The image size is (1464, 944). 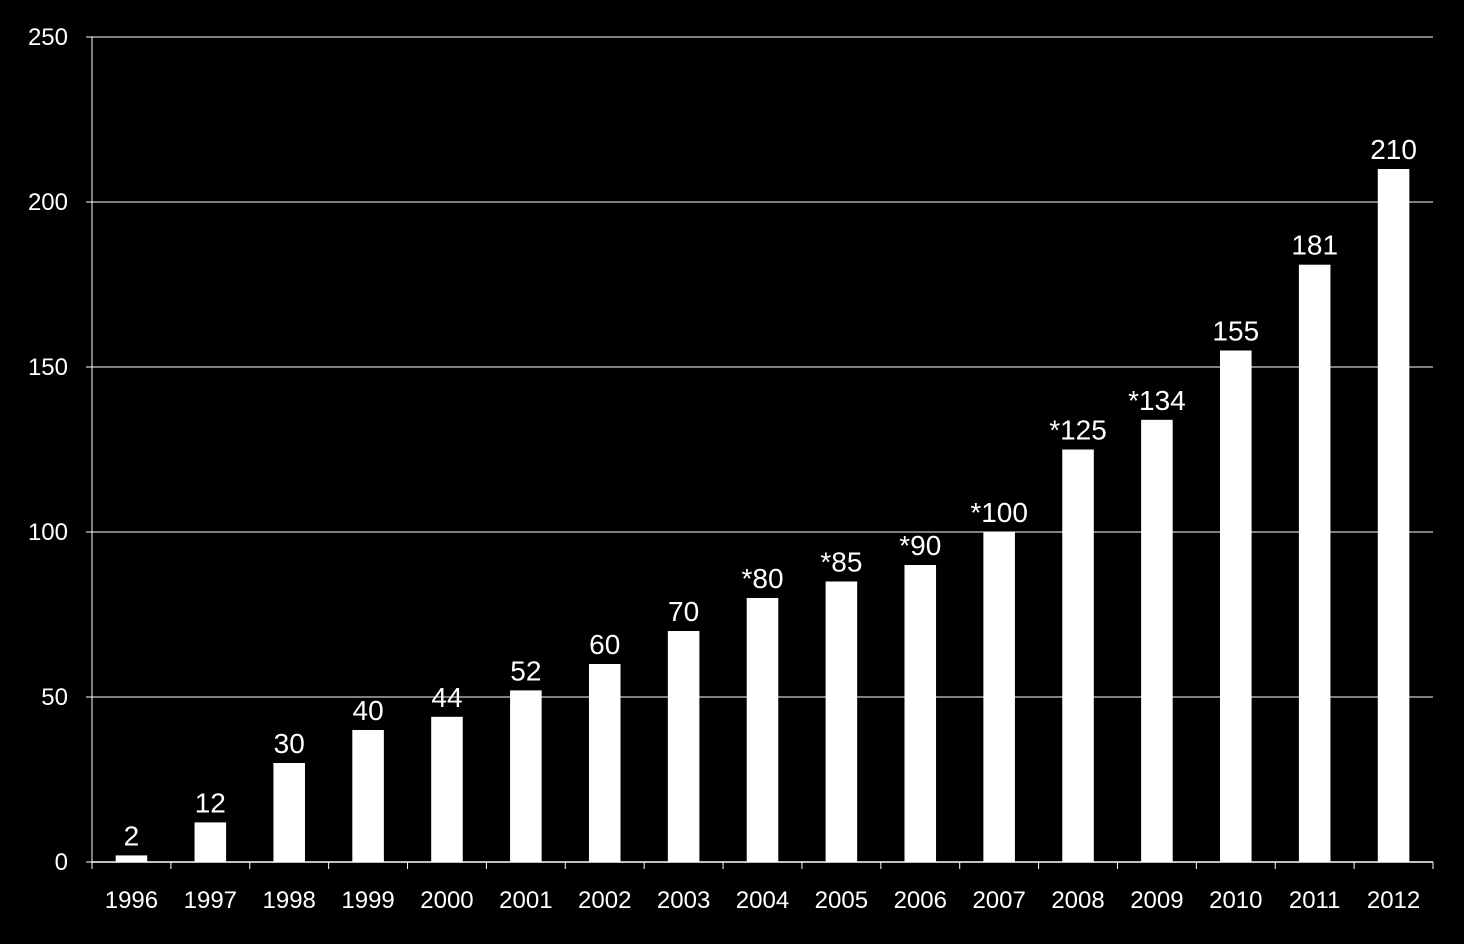 What do you see at coordinates (841, 900) in the screenshot?
I see `x-tick-label: 2005` at bounding box center [841, 900].